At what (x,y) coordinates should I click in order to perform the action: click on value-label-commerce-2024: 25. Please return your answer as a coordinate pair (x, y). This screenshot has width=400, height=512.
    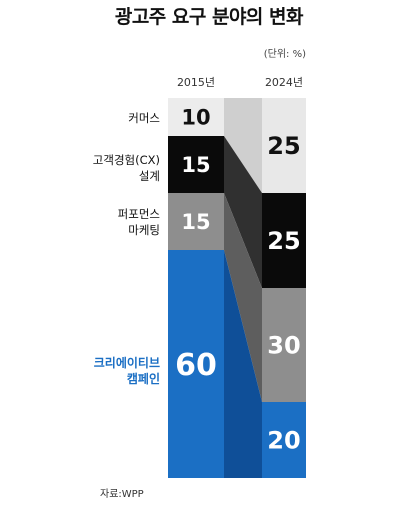
    Looking at the image, I should click on (283, 146).